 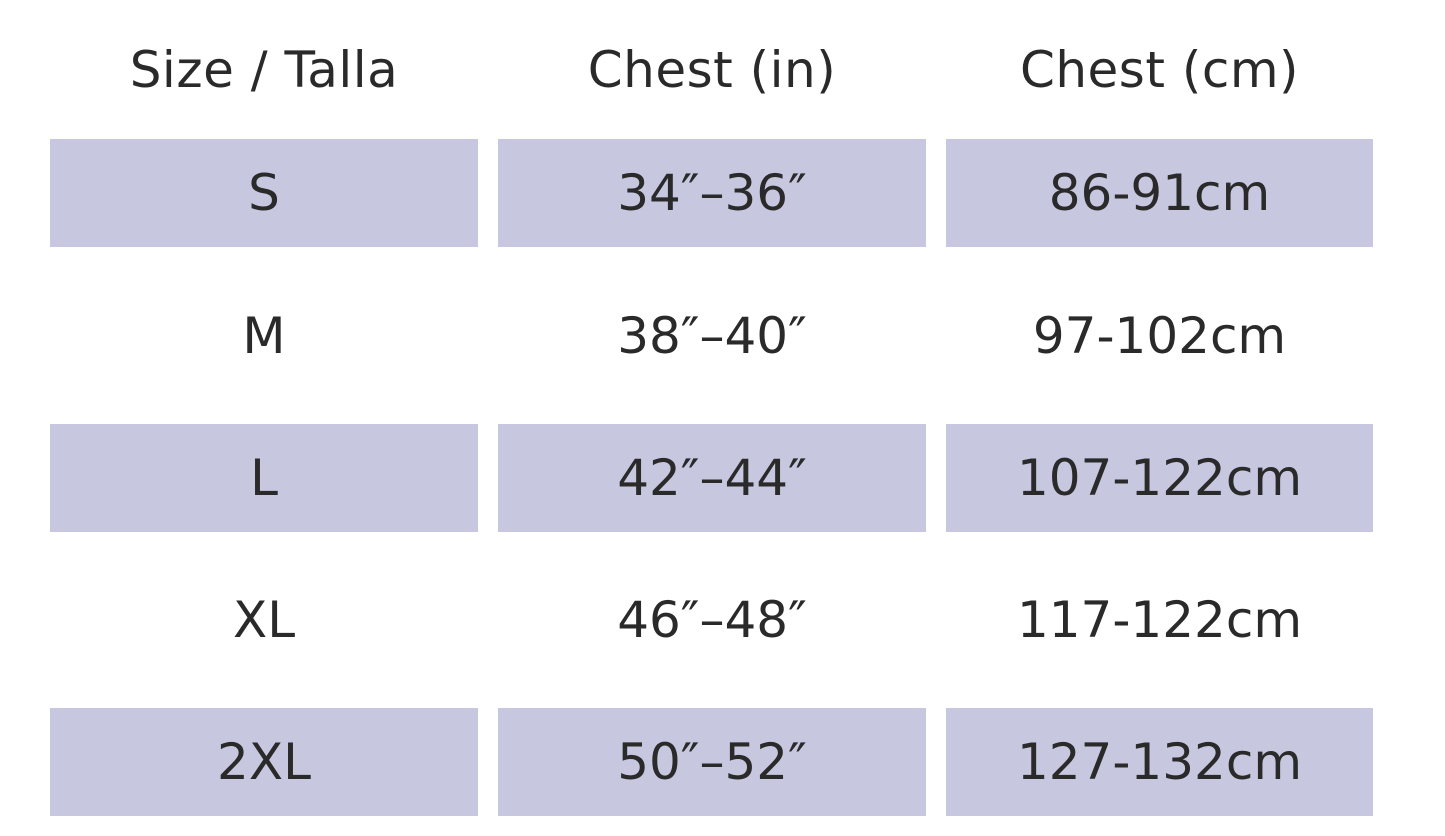 What do you see at coordinates (1159, 70) in the screenshot?
I see `header-chest-cm: Chest (cm)` at bounding box center [1159, 70].